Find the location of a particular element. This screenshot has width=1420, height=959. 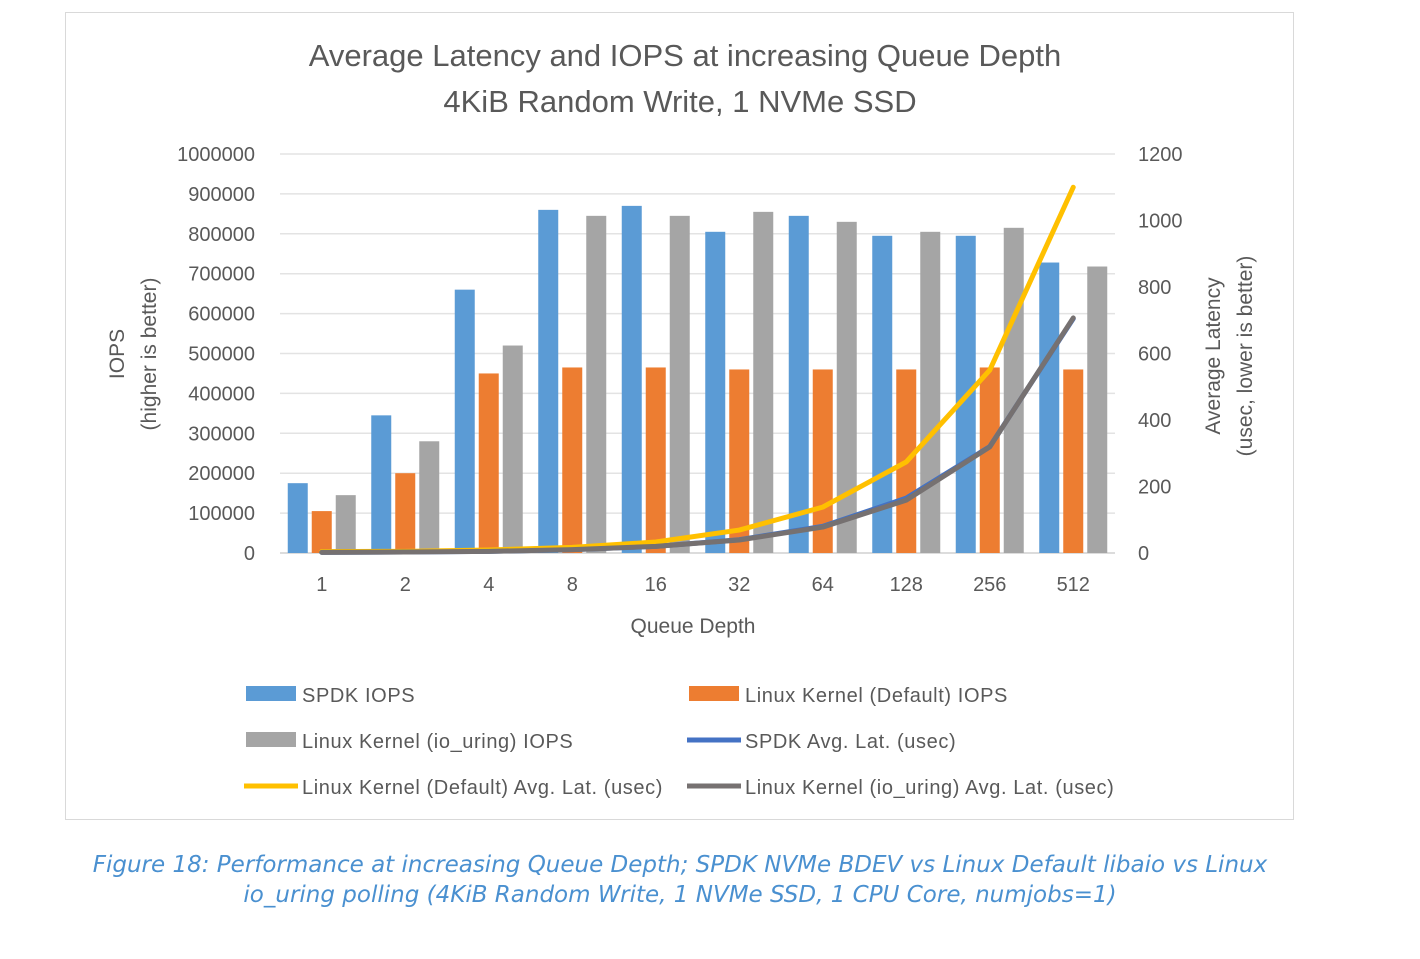

legend-label: SPDK Avg. Lat. (usec) is located at coordinates (850, 742).